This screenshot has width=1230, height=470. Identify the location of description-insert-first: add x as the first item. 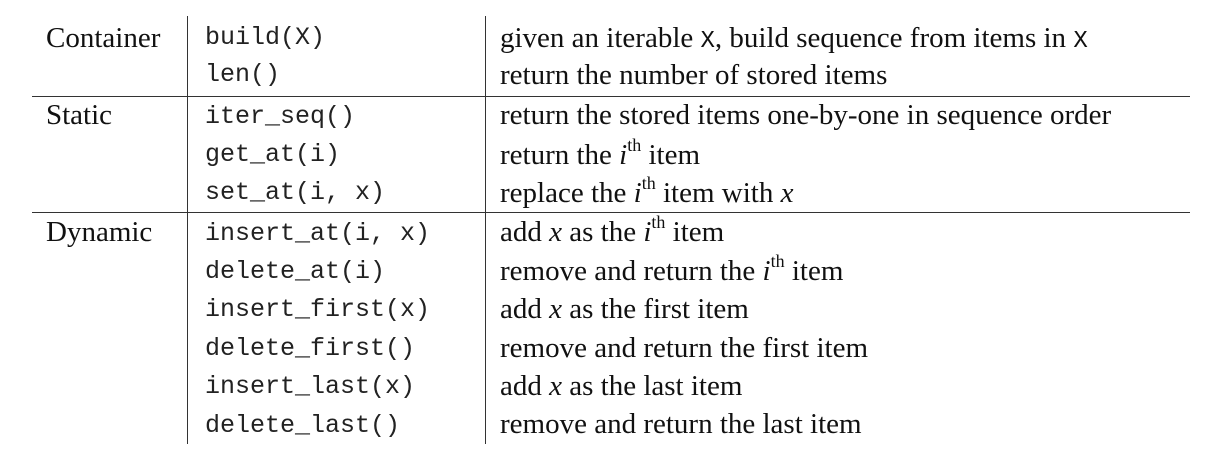
(624, 309).